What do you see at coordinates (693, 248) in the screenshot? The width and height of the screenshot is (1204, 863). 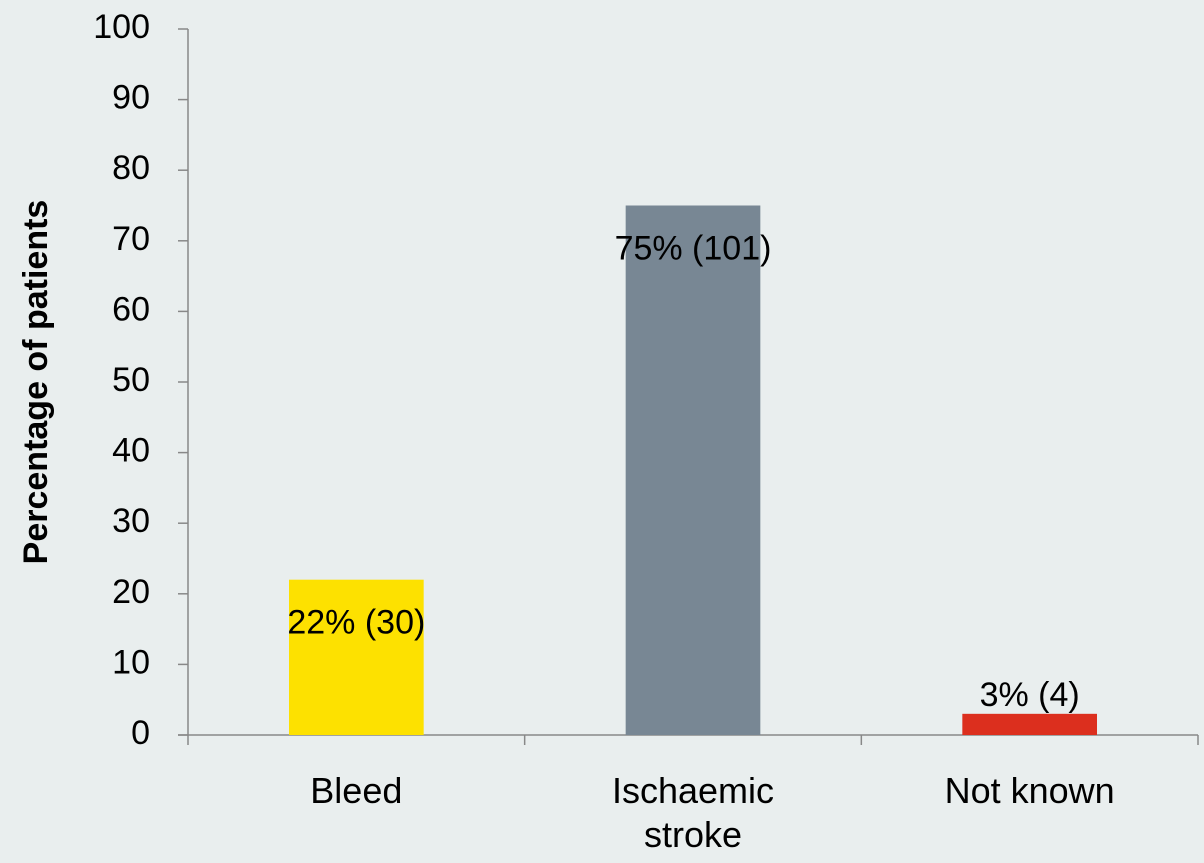 I see `data-label: 75% (101)` at bounding box center [693, 248].